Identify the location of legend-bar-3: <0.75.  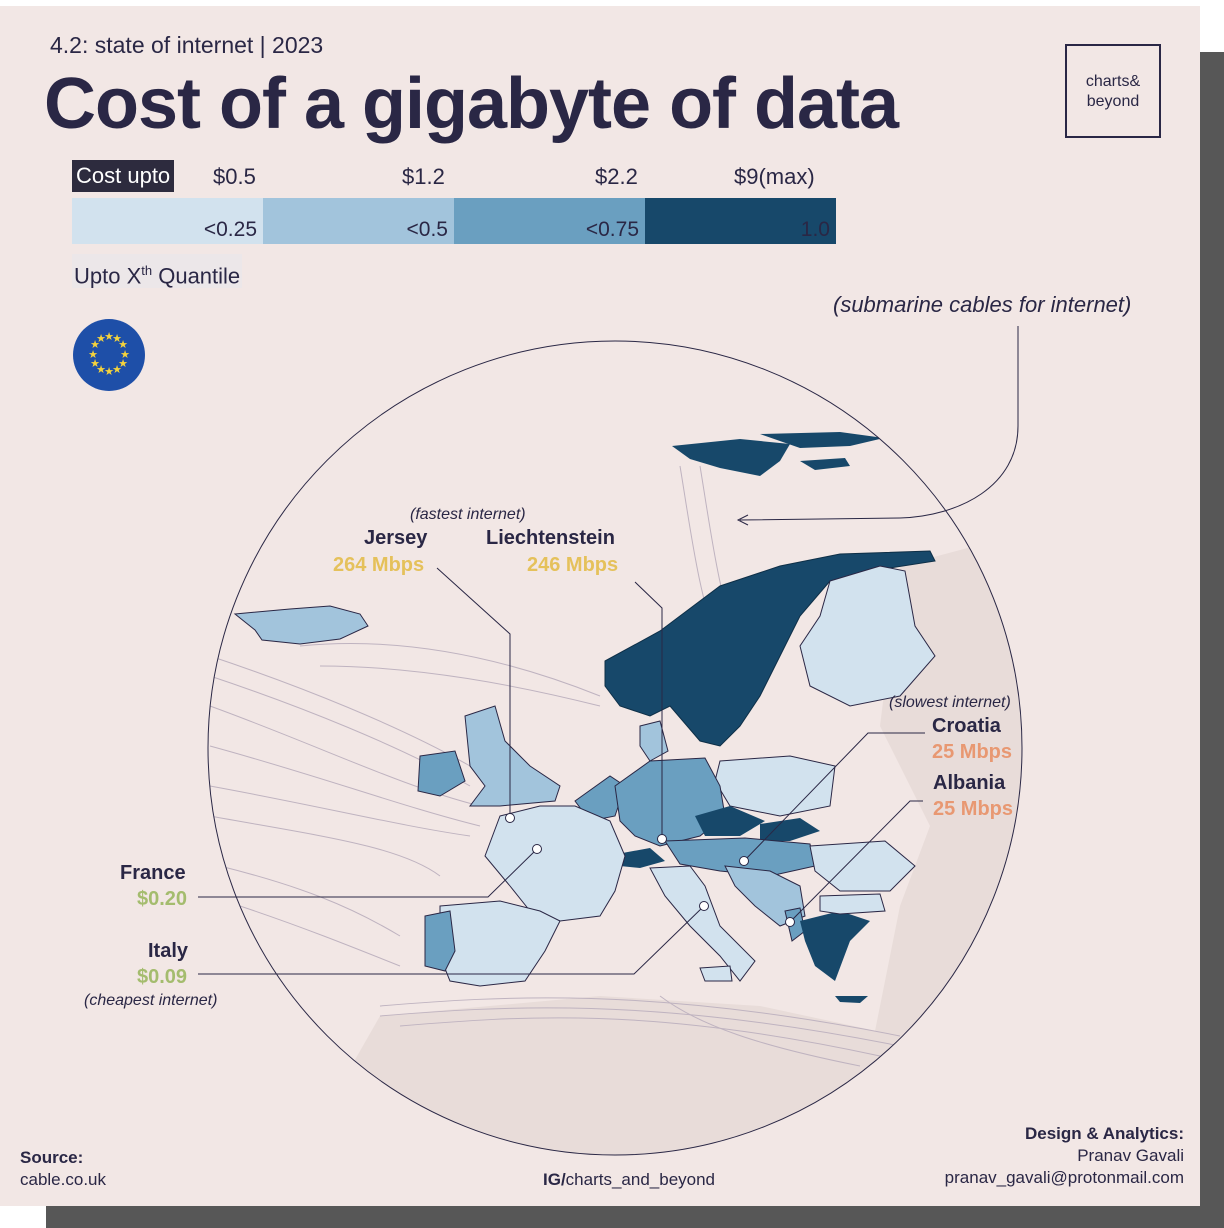
(549, 221).